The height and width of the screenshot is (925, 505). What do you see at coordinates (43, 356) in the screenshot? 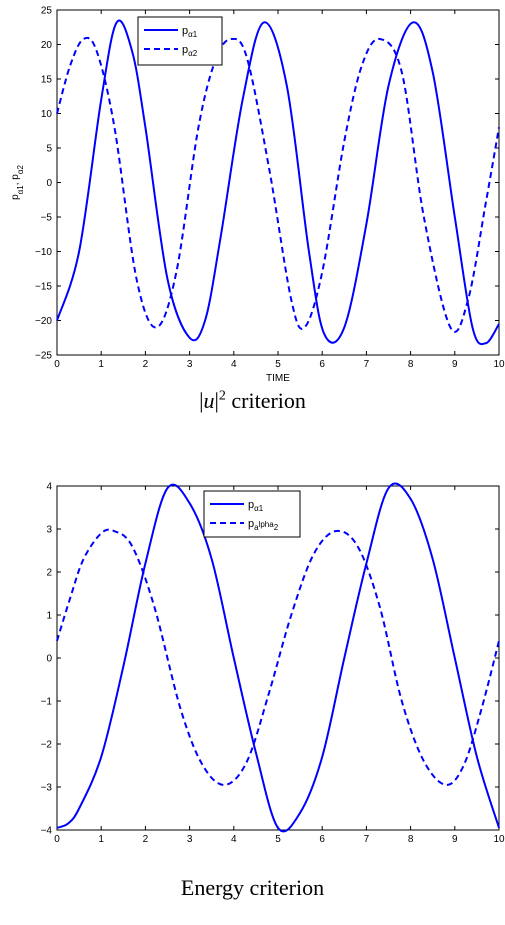
I see `chart1-y-tick-label: −25` at bounding box center [43, 356].